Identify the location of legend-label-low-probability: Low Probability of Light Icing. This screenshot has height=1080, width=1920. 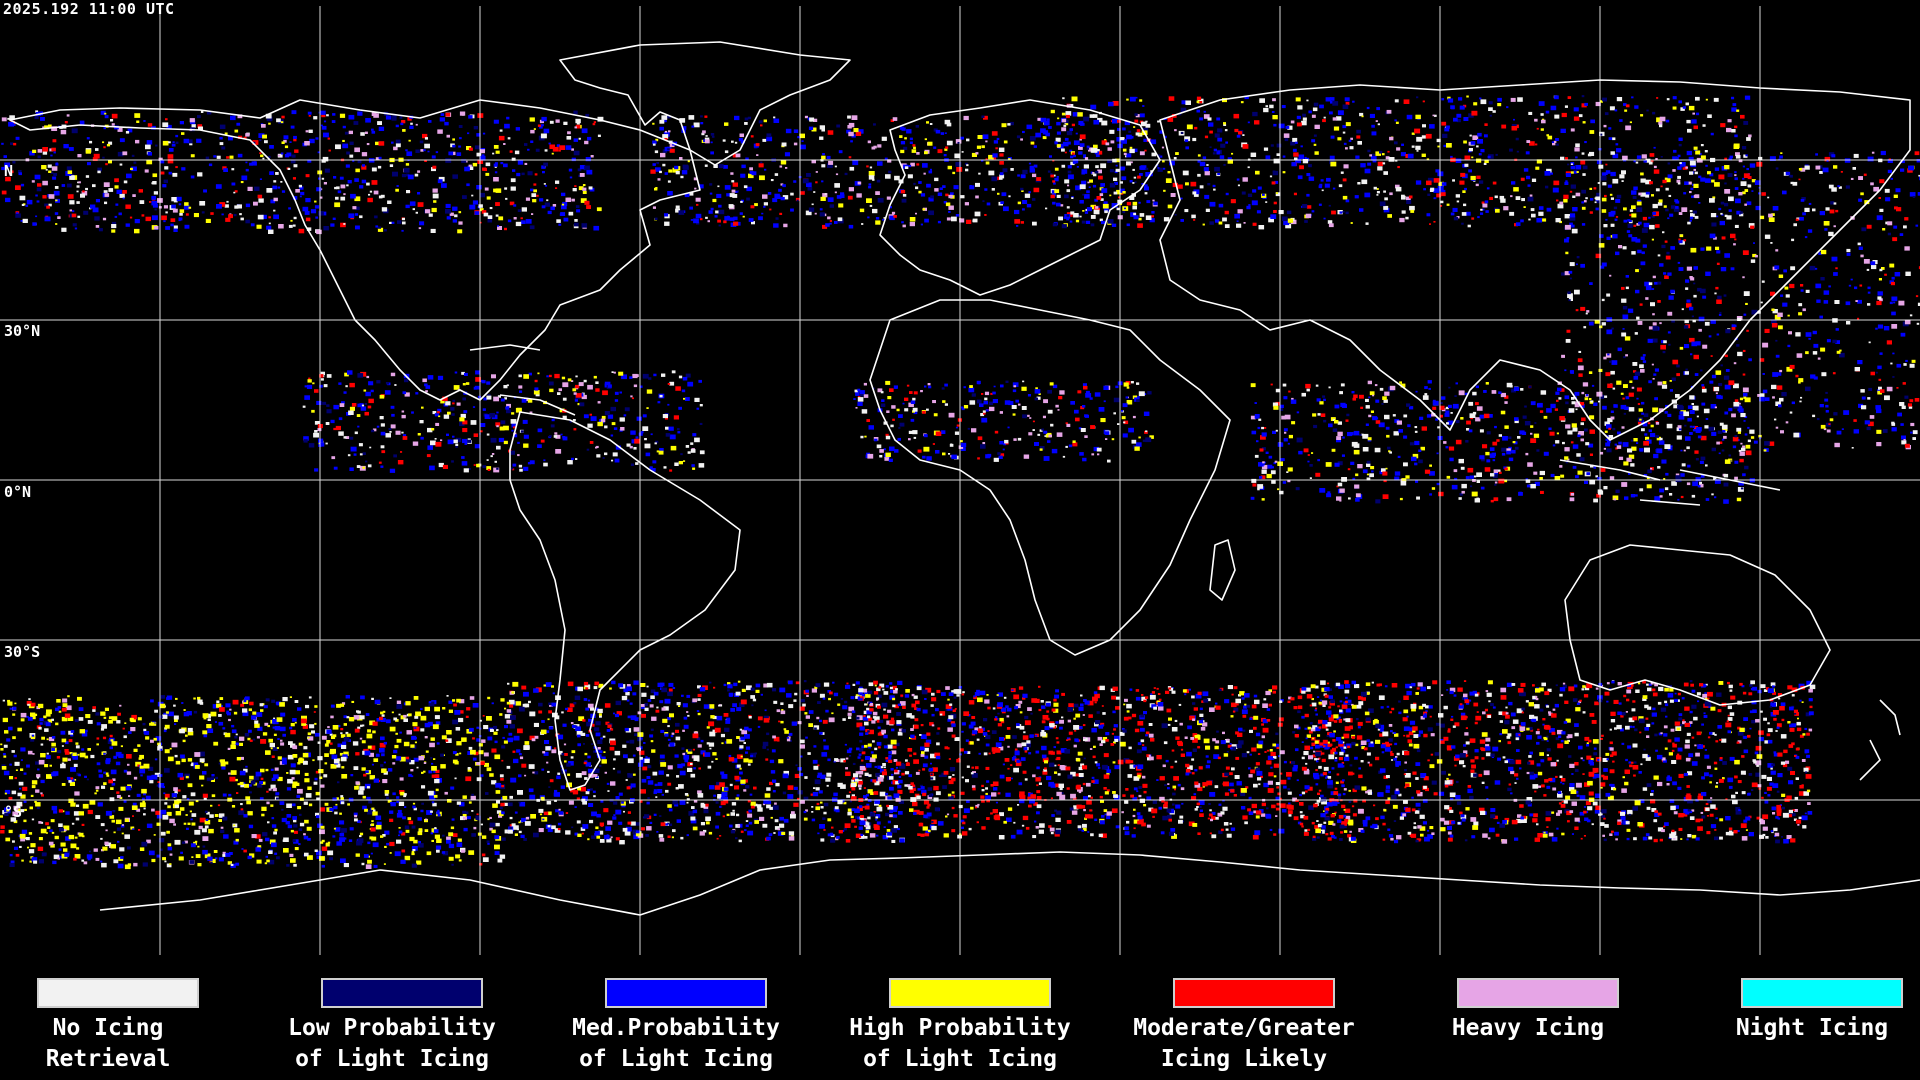
(392, 1043).